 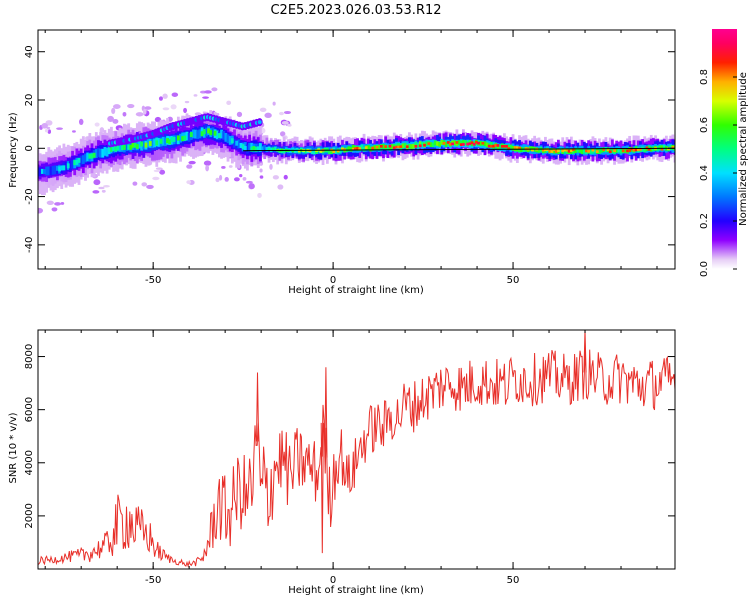 What do you see at coordinates (29, 356) in the screenshot?
I see `y-tick-label: 8000` at bounding box center [29, 356].